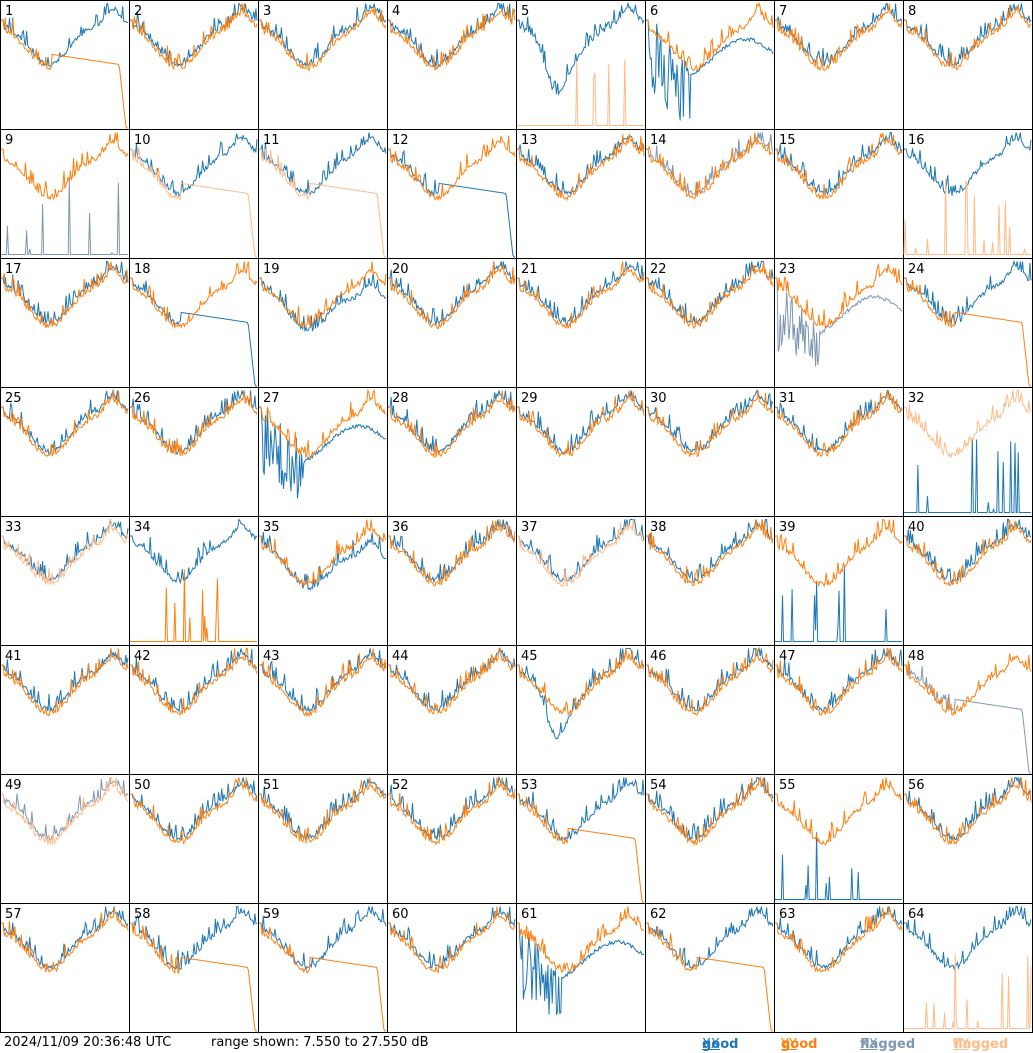 This screenshot has width=1033, height=1053. Describe the element at coordinates (400, 398) in the screenshot. I see `panel-number: 28` at that location.